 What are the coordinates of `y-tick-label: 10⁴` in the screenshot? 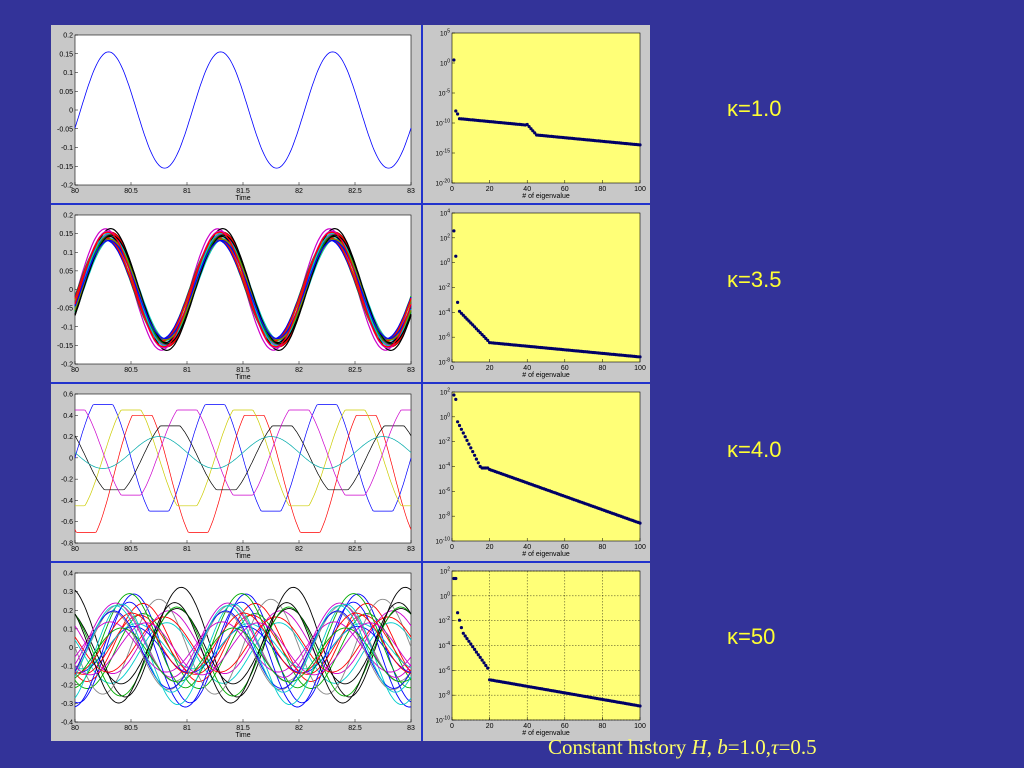 It's located at (445, 213).